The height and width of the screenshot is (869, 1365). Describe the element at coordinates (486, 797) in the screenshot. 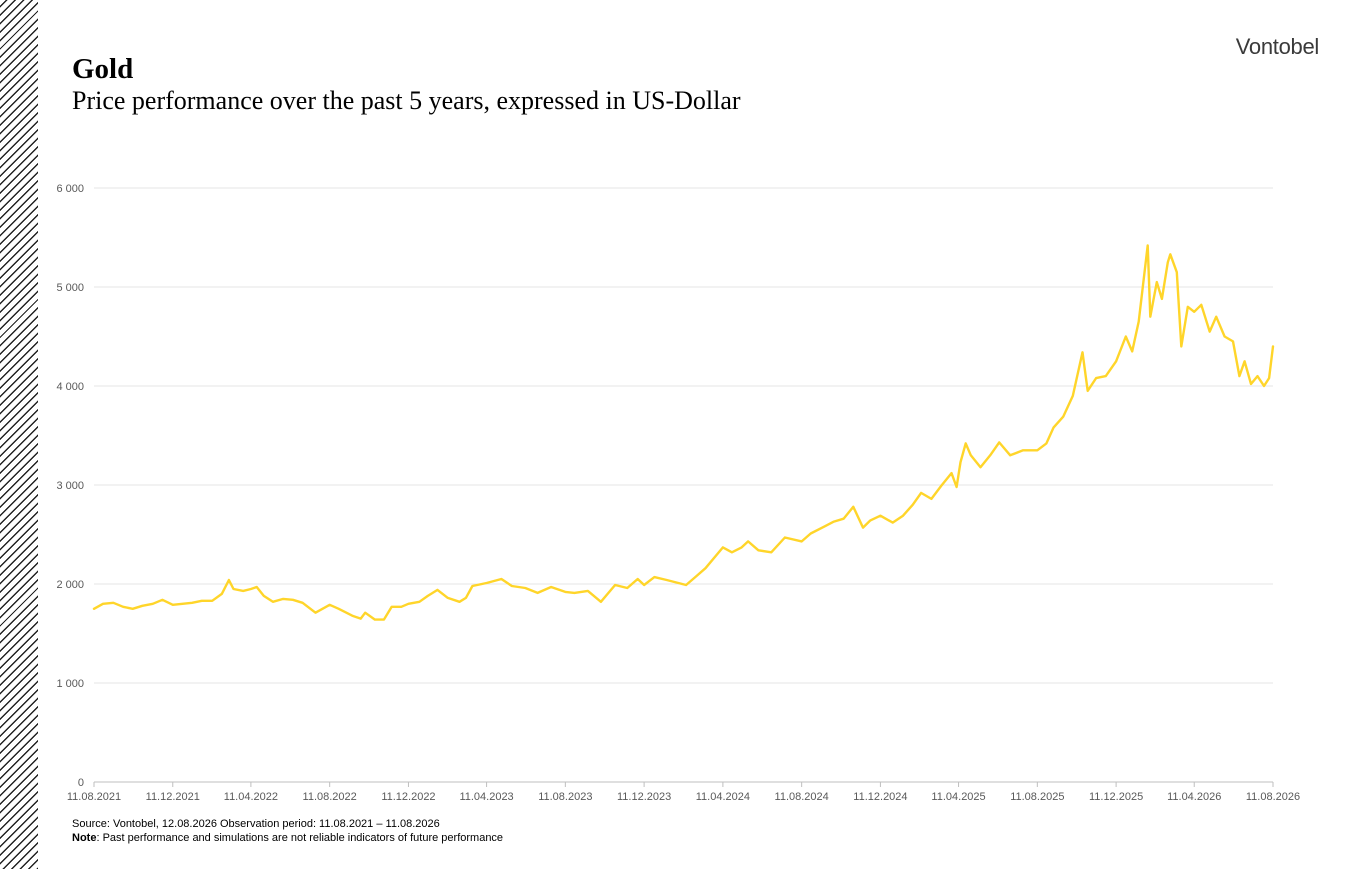

I see `x-tick-label: 11.04.2023` at that location.